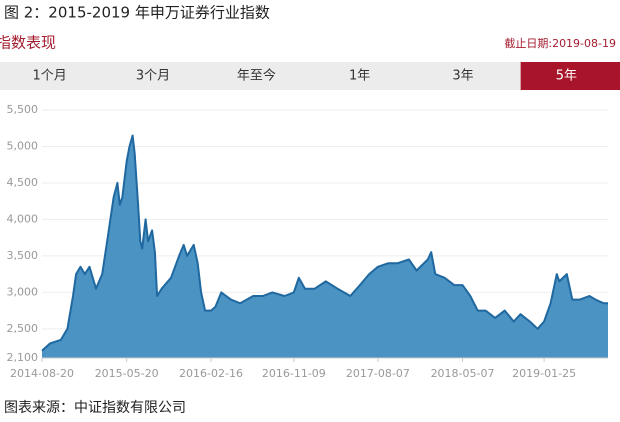 The image size is (620, 422). I want to click on y-tick-label: 3,000, so click(23, 291).